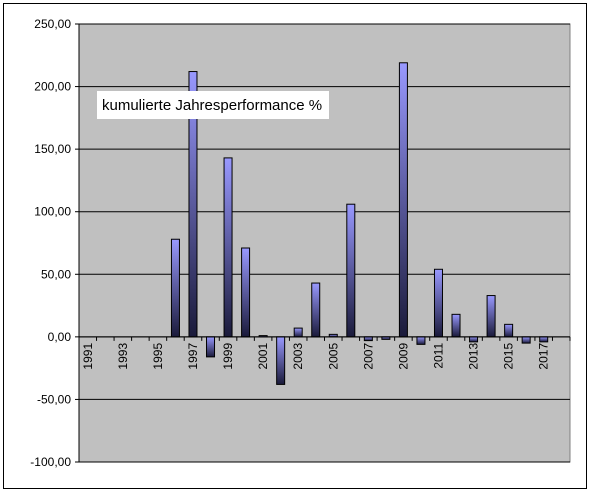 This screenshot has height=494, width=592. What do you see at coordinates (474, 356) in the screenshot?
I see `x-tick-label: 2013` at bounding box center [474, 356].